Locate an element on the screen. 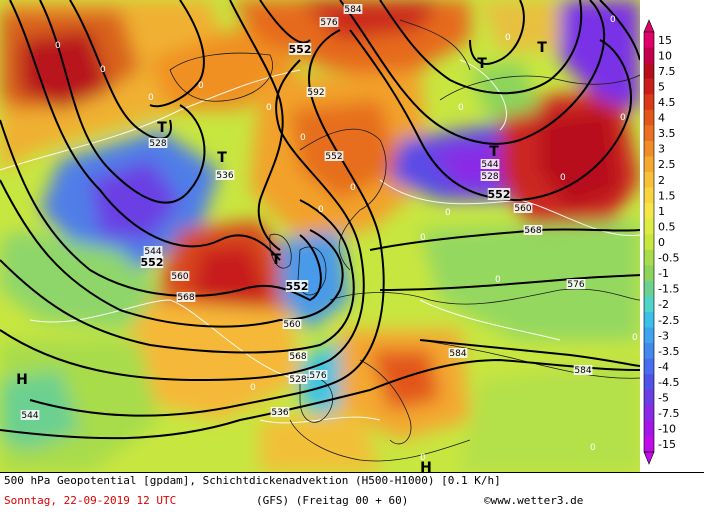 Image resolution: width=704 pixels, height=514 pixels. legend-label: 3.5 is located at coordinates (667, 133).